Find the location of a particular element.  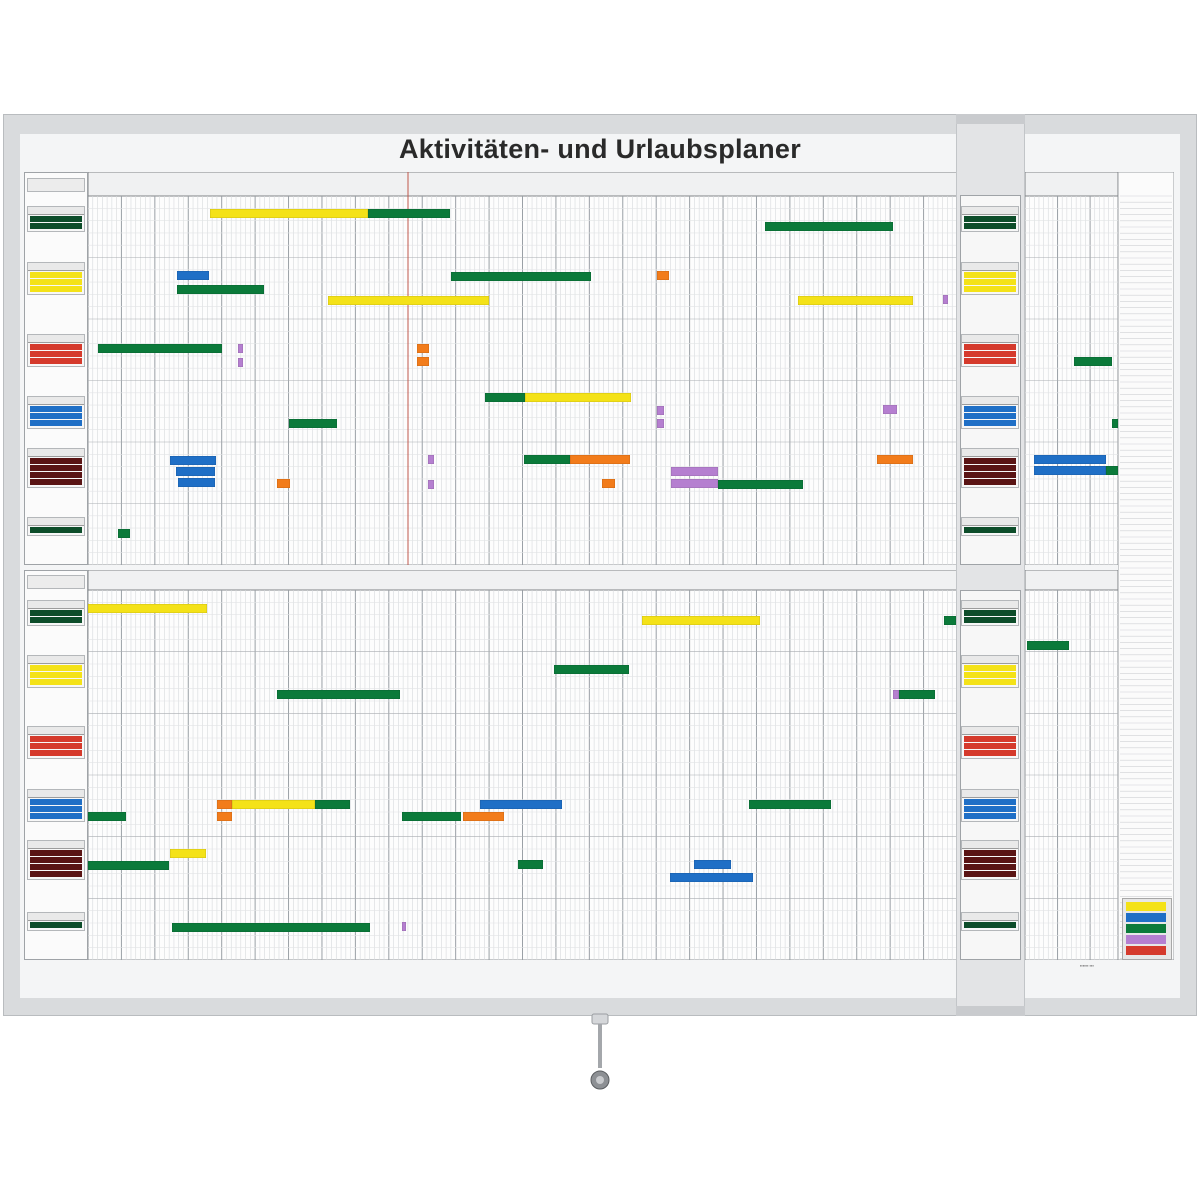

color-key-panel is located at coordinates (1147, 929).